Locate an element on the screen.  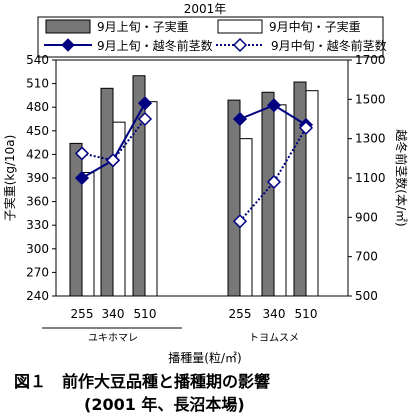
y-tick-label-right: 900 is located at coordinates (366, 217).